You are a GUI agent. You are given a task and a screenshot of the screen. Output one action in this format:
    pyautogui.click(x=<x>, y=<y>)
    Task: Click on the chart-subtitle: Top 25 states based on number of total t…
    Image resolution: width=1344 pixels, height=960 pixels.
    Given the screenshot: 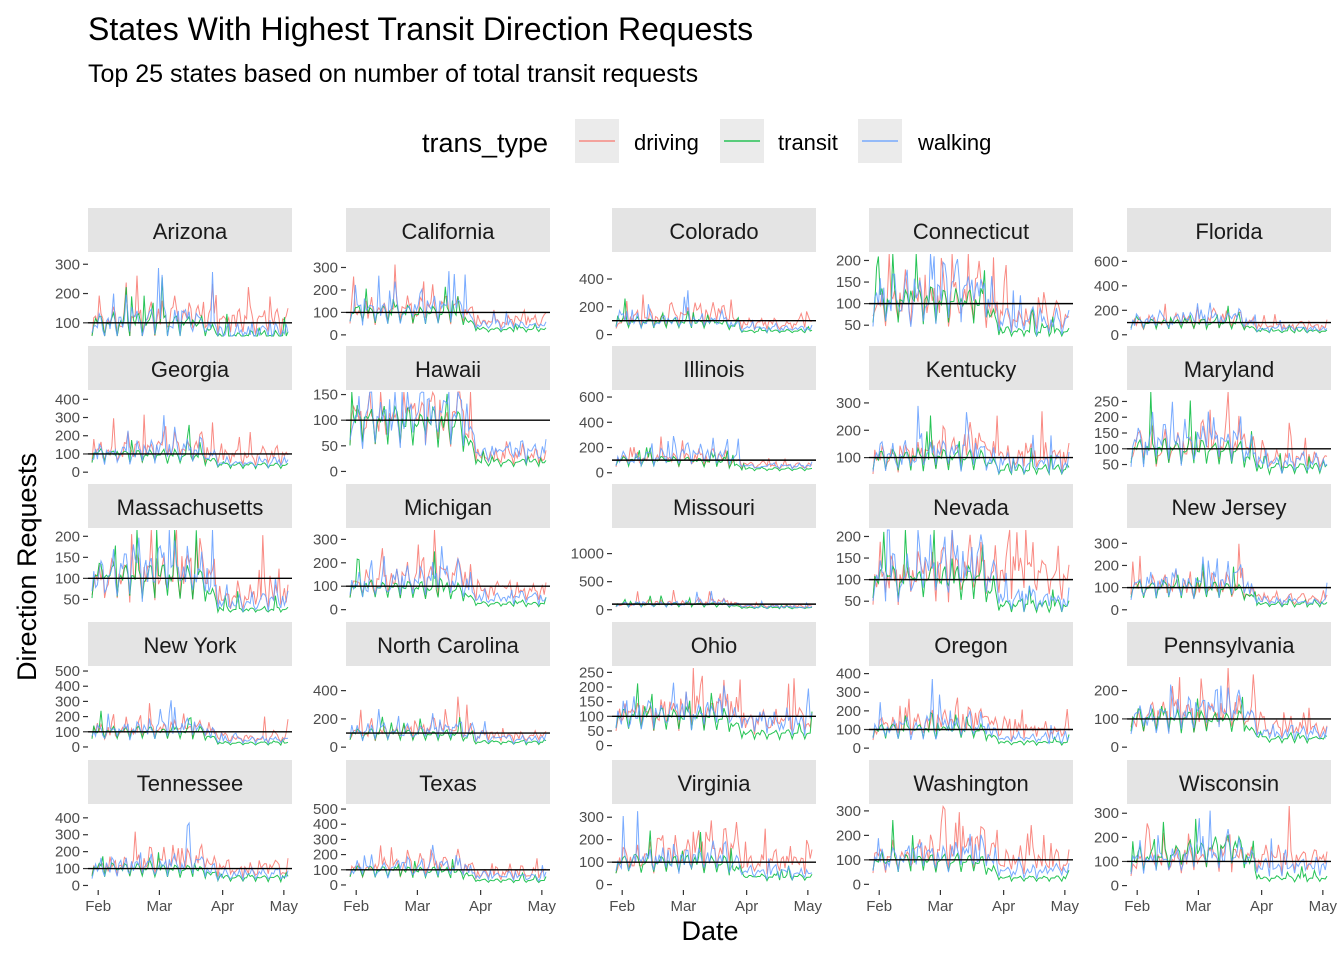 What is the action you would take?
    pyautogui.click(x=393, y=74)
    